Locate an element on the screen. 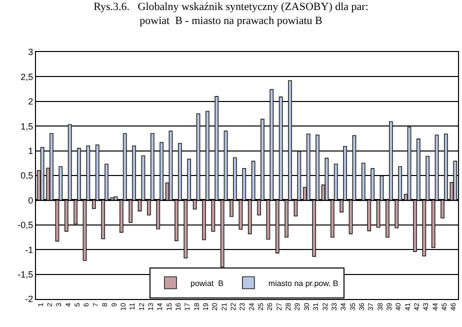 This screenshot has height=327, width=462. legend-label: powiat B is located at coordinates (207, 283).